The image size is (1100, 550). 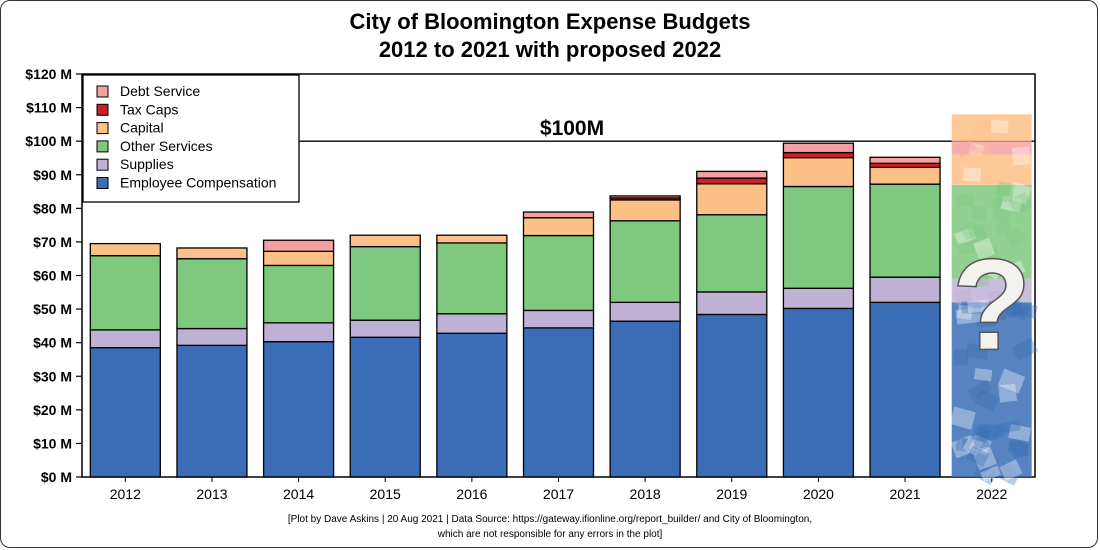 I want to click on chart-subtitle: 2012 to 2021 with proposed 2022, so click(x=550, y=49).